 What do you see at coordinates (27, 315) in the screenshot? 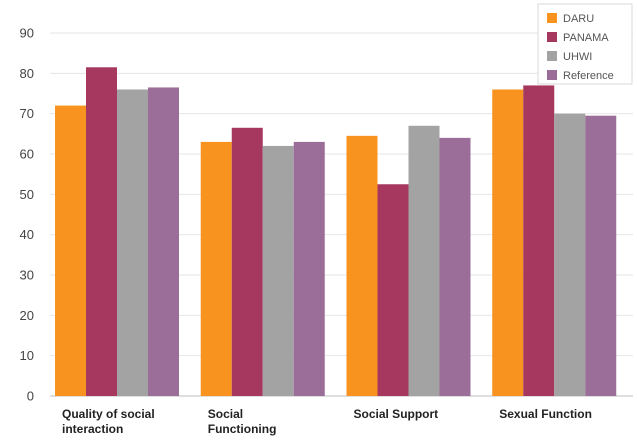
I see `y-tick-label: 20` at bounding box center [27, 315].